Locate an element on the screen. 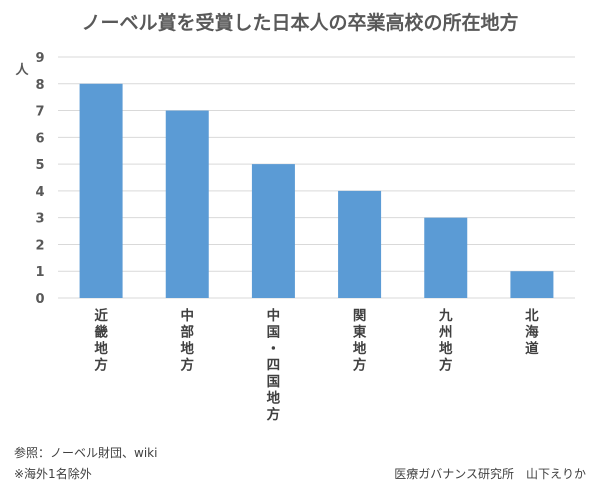 This screenshot has height=500, width=600. y-tick-label: 9 is located at coordinates (39, 58).